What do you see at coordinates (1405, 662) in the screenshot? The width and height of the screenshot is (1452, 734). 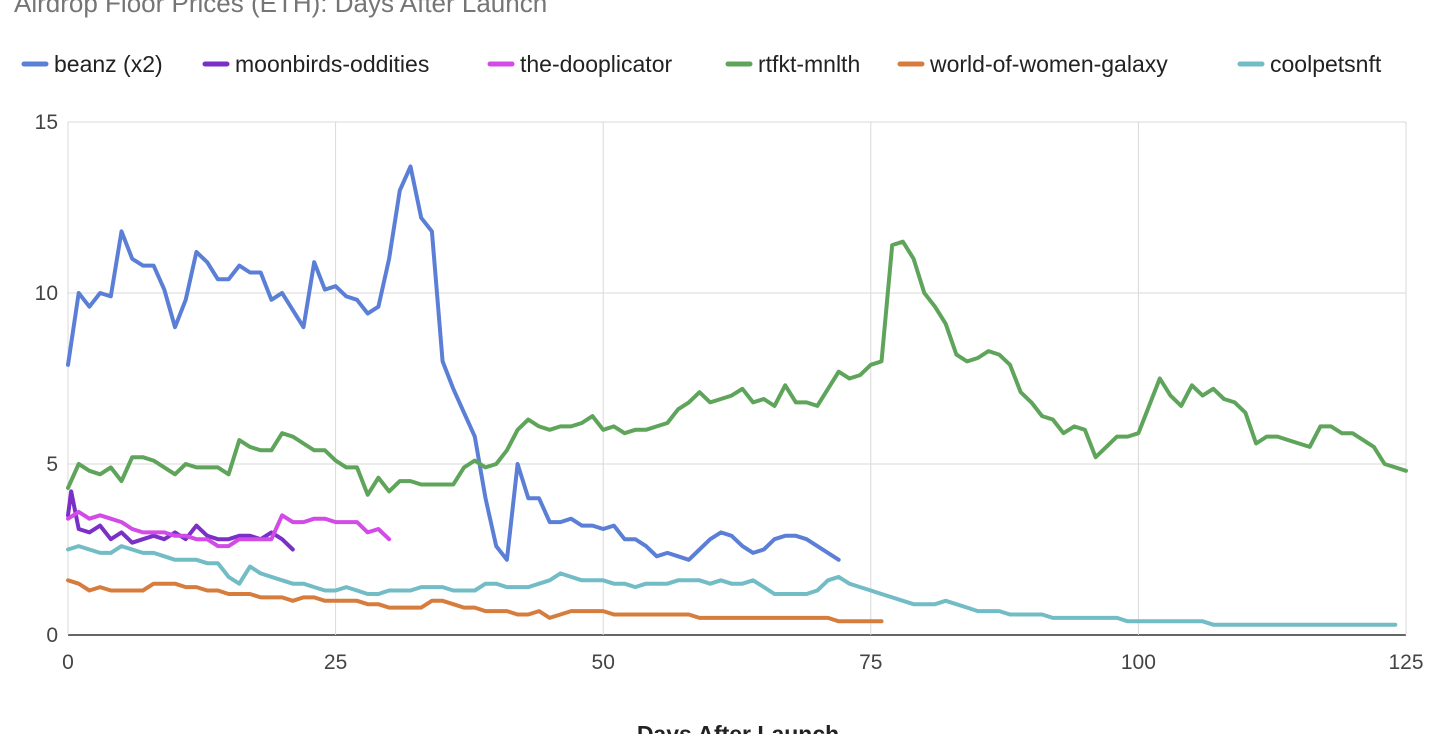 I see `x-tick-label: 125` at bounding box center [1405, 662].